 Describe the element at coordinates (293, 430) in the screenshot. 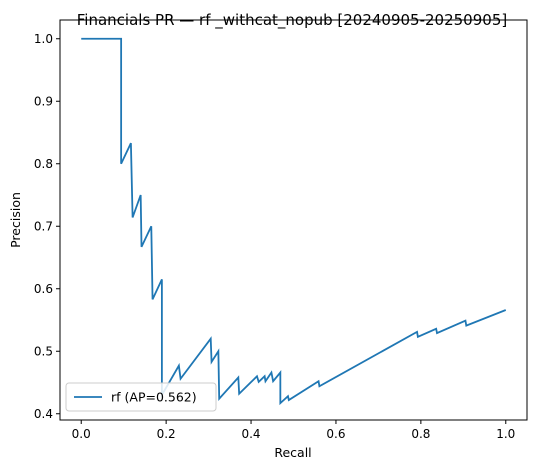

I see `x-axis: 0.0 0.2 0.4 0.6 0.8 1.0` at that location.